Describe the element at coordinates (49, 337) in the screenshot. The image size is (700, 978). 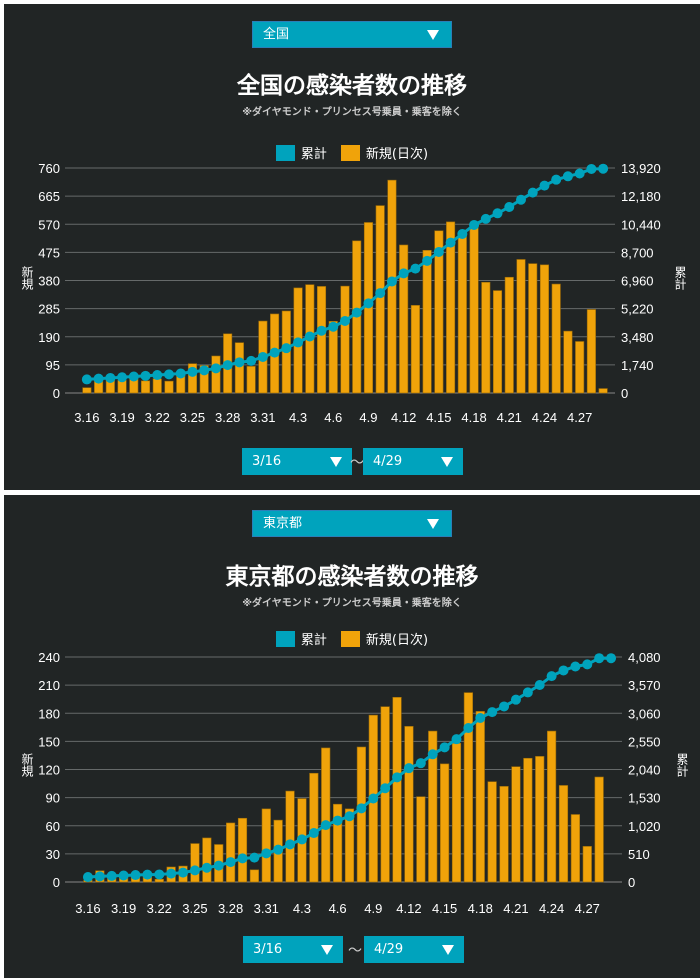
I see `left-axis-tick-label: 190` at that location.